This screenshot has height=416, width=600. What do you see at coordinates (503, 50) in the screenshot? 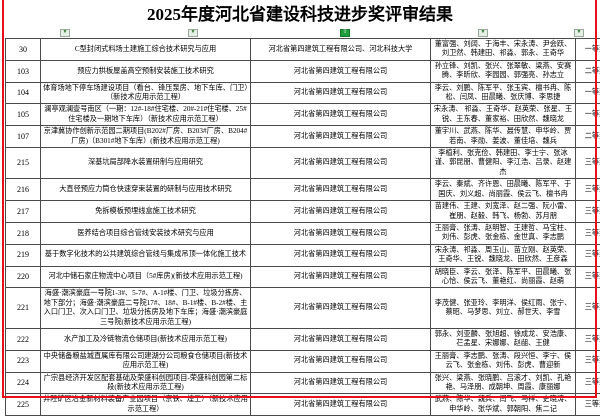
I see `cell-contributors: 董富强、刘阔、于海丰、宋永涛、尹会跃、刘卫然、韩建田、祁淼、郭永、王奇华` at bounding box center [503, 50].